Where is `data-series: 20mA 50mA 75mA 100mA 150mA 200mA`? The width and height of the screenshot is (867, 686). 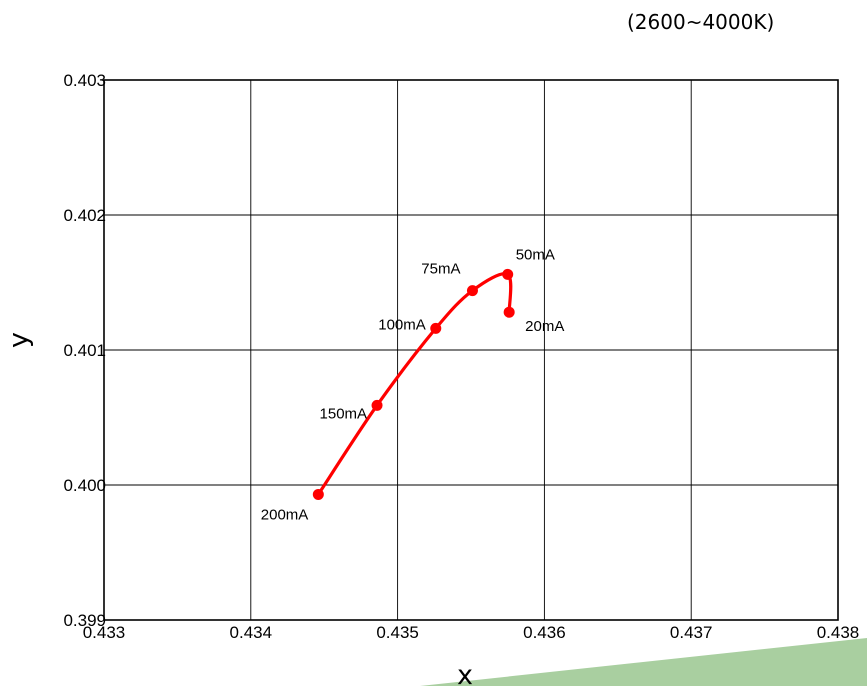 data-series: 20mA 50mA 75mA 100mA 150mA 200mA is located at coordinates (413, 384).